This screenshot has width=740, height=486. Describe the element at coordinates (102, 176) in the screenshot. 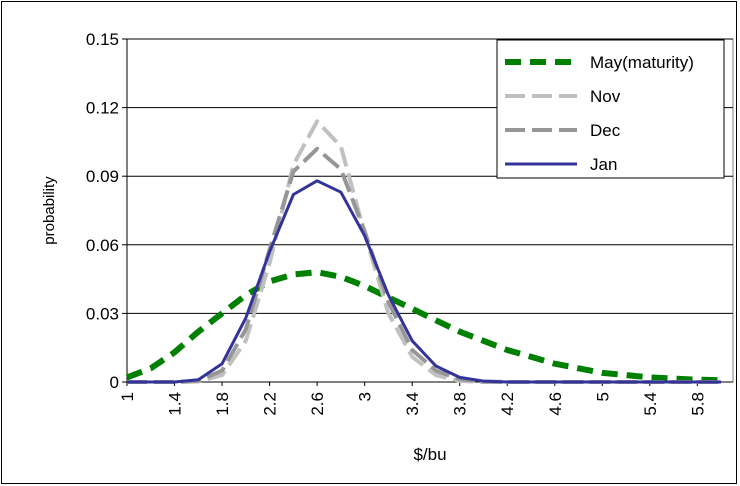

I see `y-tick-label: 0.09` at that location.